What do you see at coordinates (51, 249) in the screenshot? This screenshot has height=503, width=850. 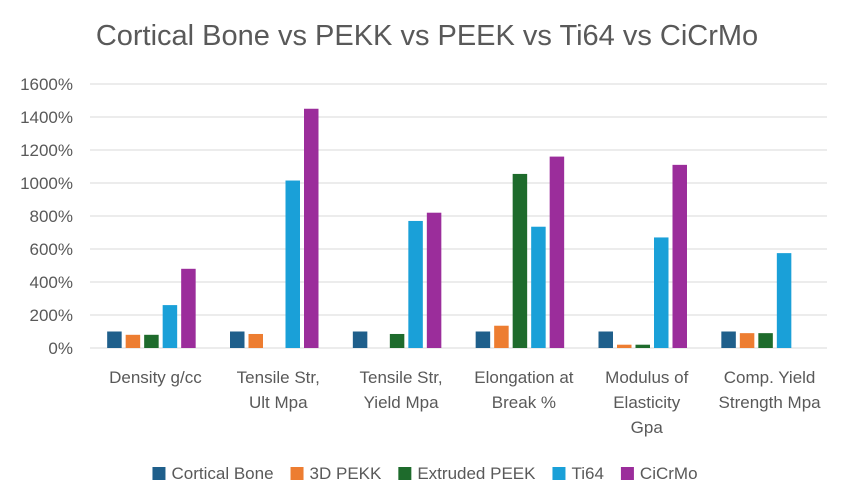 I see `y-tick-label: 600%` at bounding box center [51, 249].